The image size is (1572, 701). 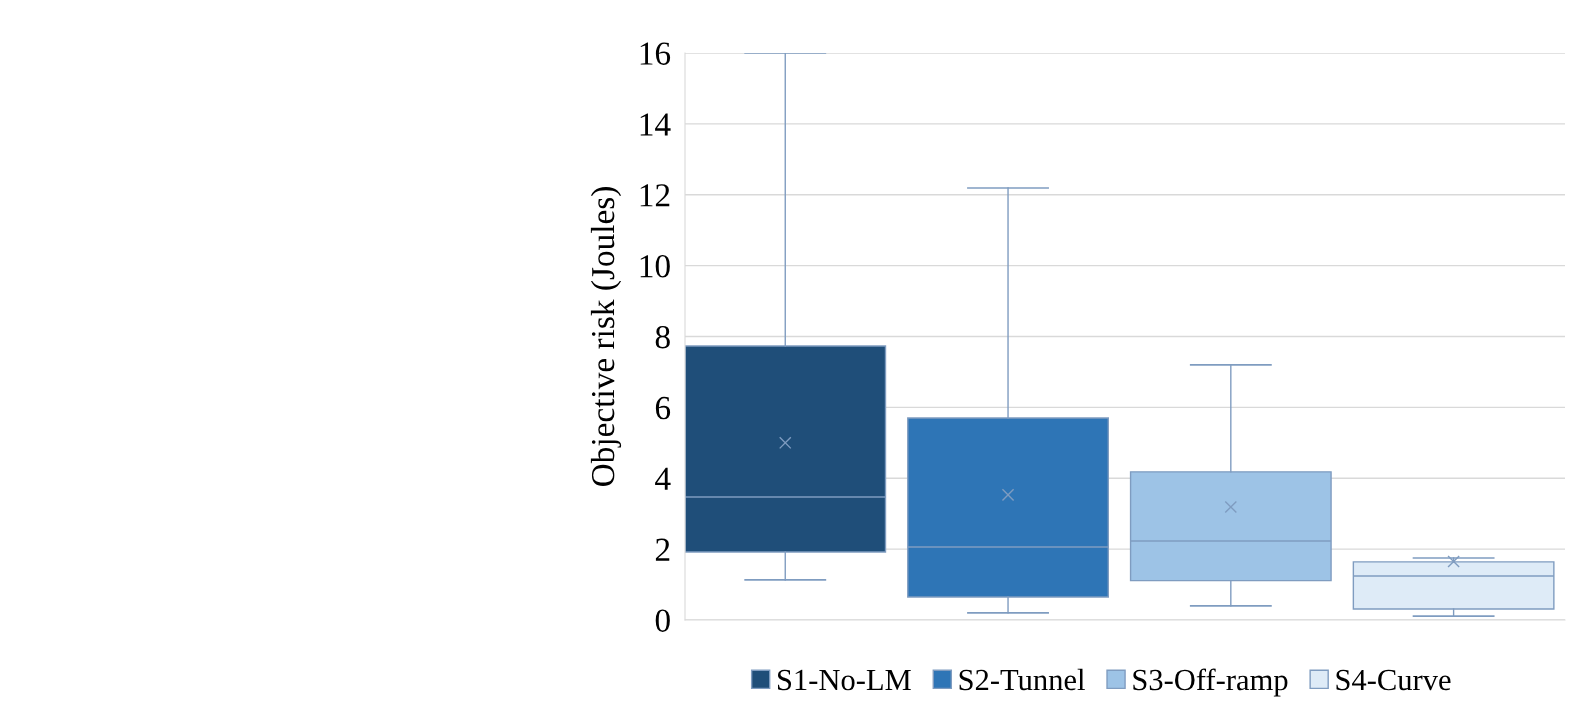 I want to click on y-tick-label: 8, so click(x=662, y=337).